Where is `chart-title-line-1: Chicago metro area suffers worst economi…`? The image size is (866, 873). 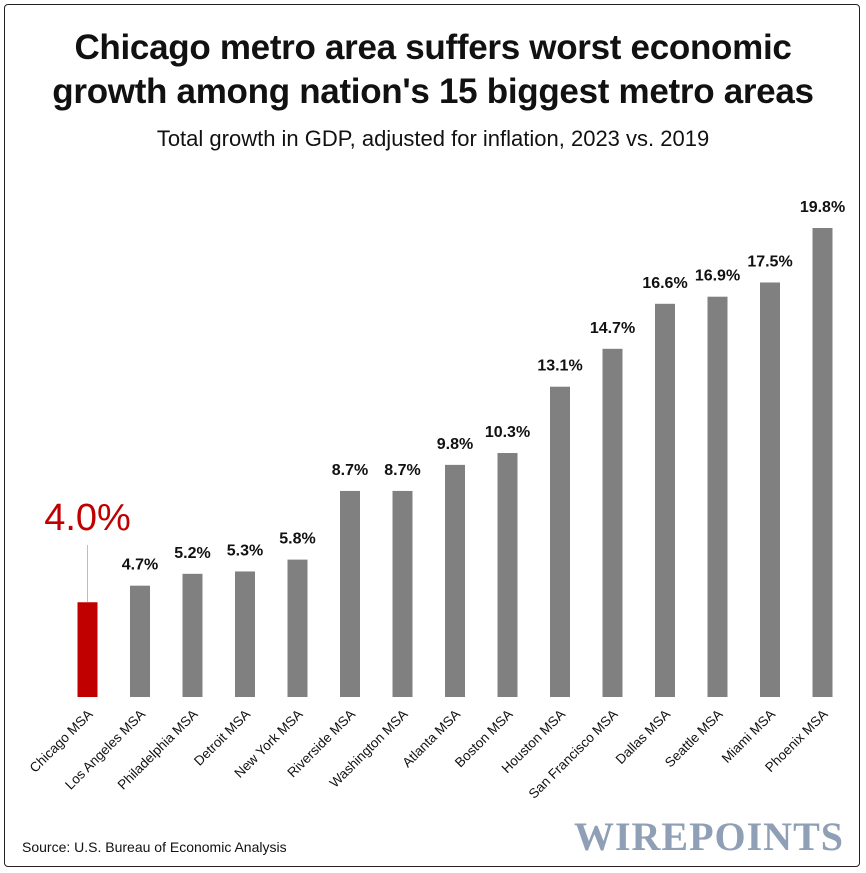
chart-title-line-1: Chicago metro area suffers worst economi… is located at coordinates (433, 47).